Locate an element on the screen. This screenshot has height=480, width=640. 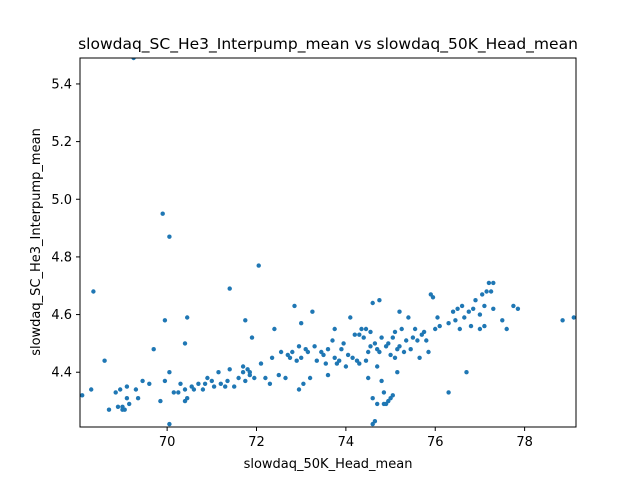
x-tick-label: 72 is located at coordinates (256, 442).